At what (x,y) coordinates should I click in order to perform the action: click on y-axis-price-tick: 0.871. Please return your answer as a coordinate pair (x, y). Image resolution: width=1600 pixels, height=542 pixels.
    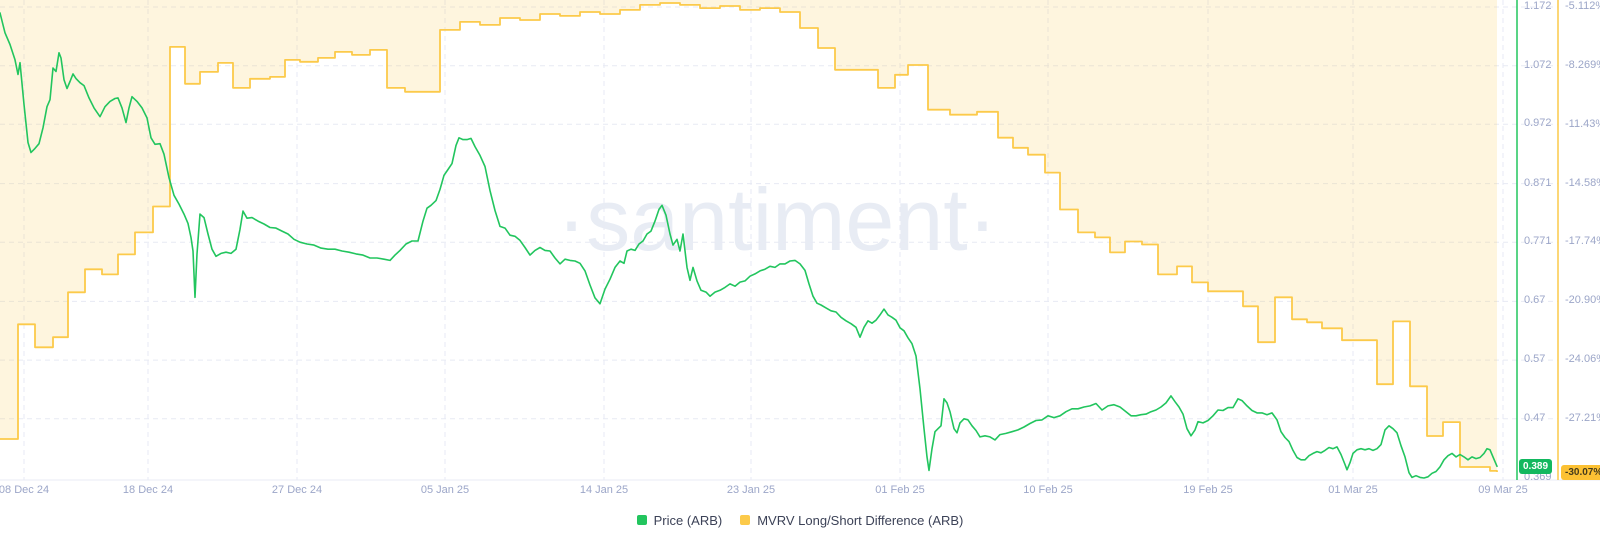
    Looking at the image, I should click on (1538, 182).